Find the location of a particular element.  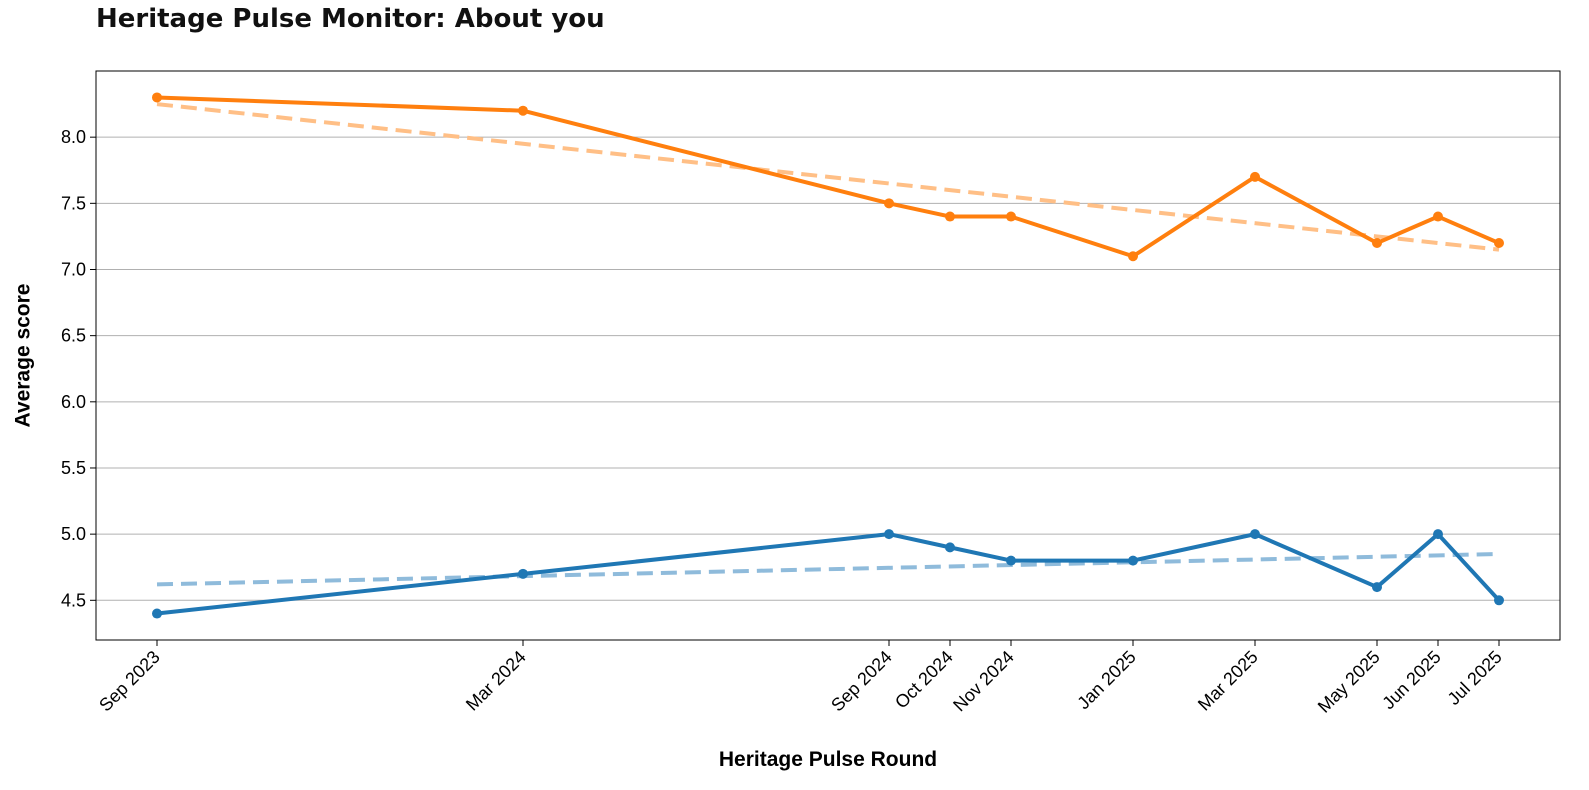

y-tick-label: 6.5 is located at coordinates (73, 336).